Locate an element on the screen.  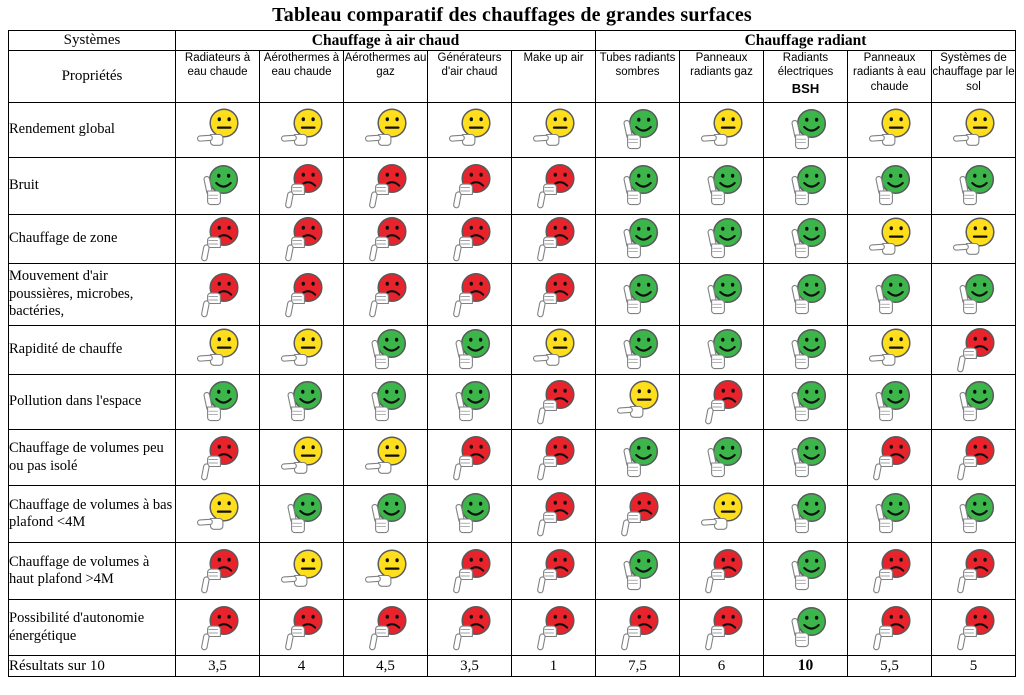
column-header-0: Radiateurs à eau chaude is located at coordinates (217, 76).